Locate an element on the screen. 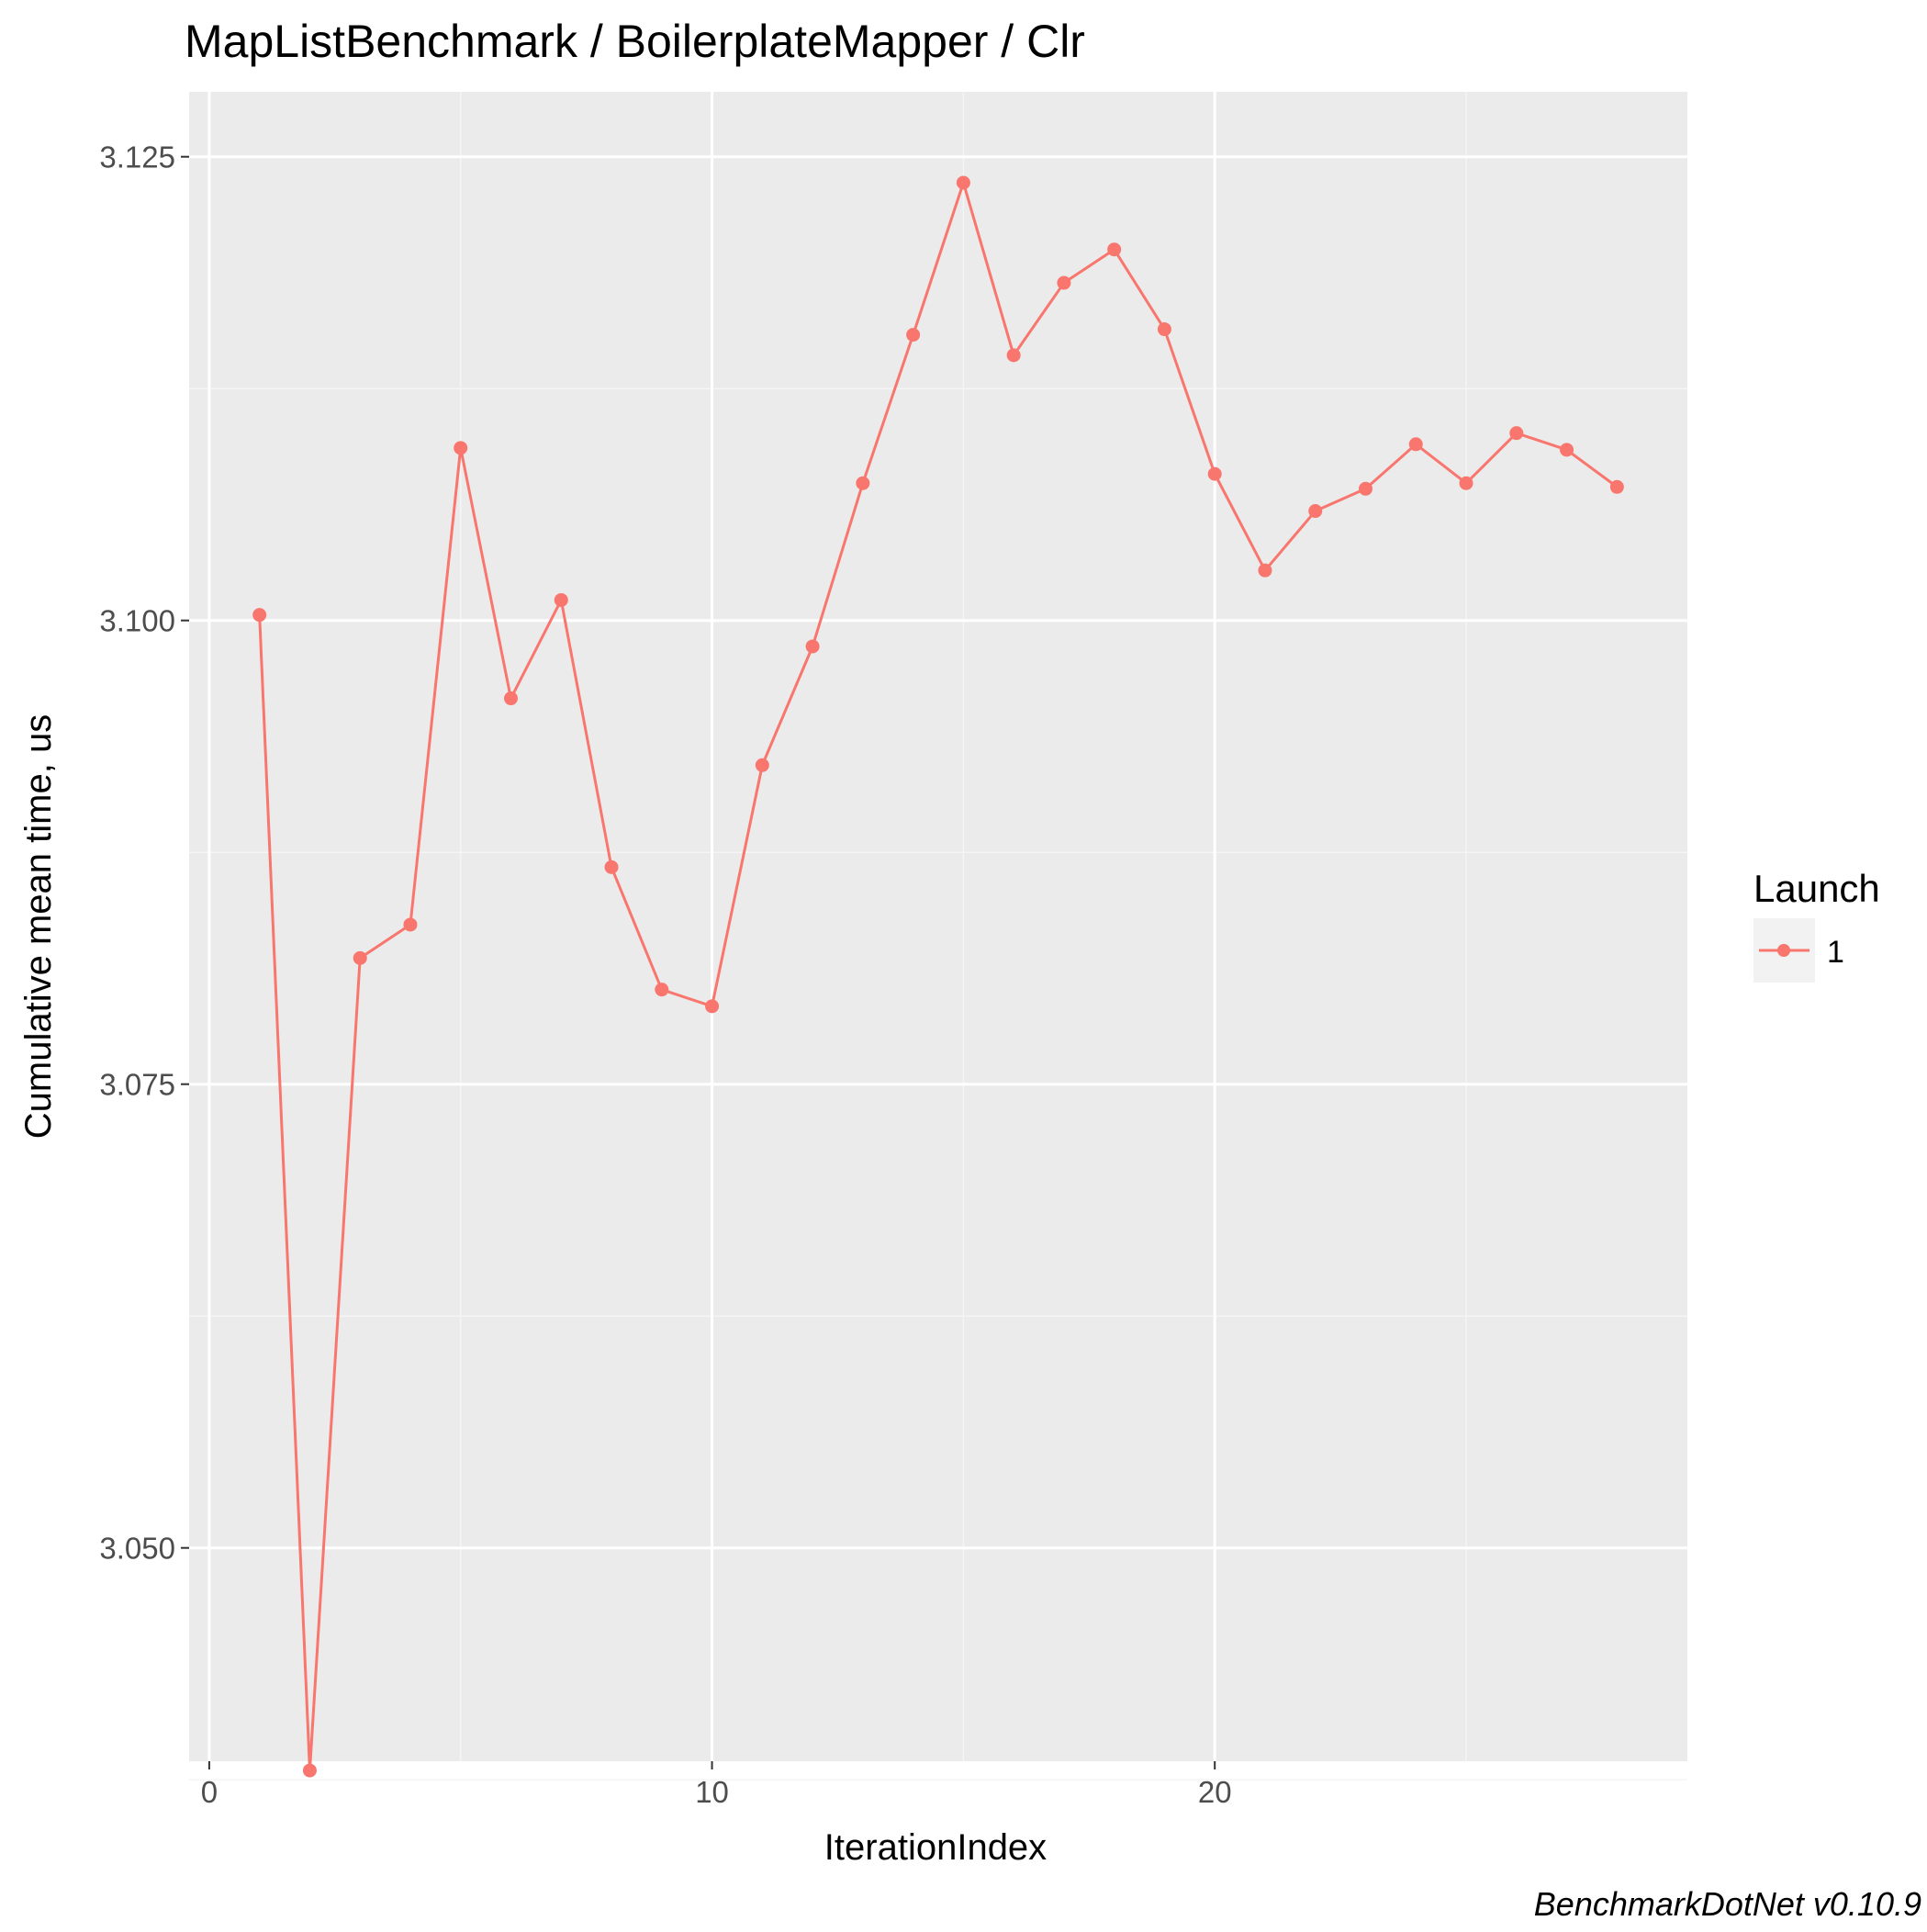 The height and width of the screenshot is (1932, 1927). legend-entry-label: 1 is located at coordinates (1836, 953).